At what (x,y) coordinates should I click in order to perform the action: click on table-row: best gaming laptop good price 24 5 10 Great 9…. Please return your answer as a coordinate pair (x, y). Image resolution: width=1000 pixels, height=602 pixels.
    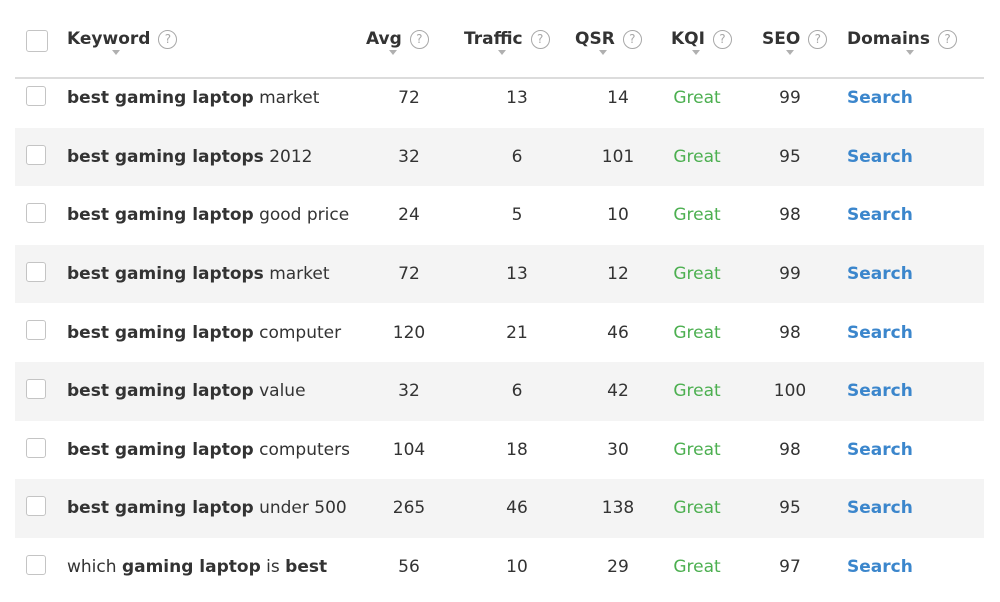
    Looking at the image, I should click on (499, 215).